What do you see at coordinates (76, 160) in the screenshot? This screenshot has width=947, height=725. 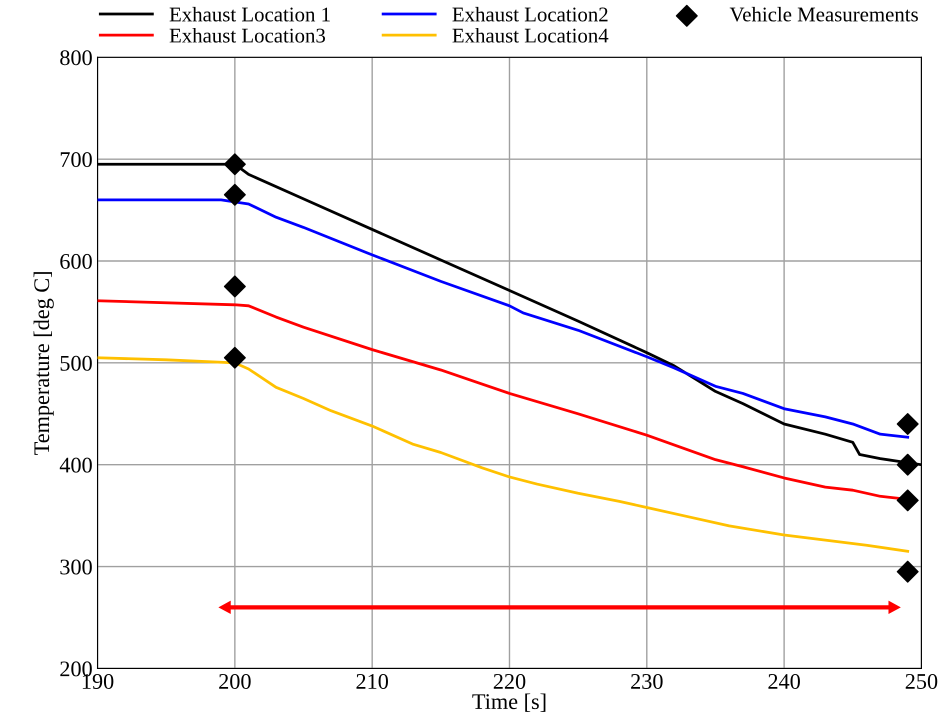 I see `y-tick-label: 700` at bounding box center [76, 160].